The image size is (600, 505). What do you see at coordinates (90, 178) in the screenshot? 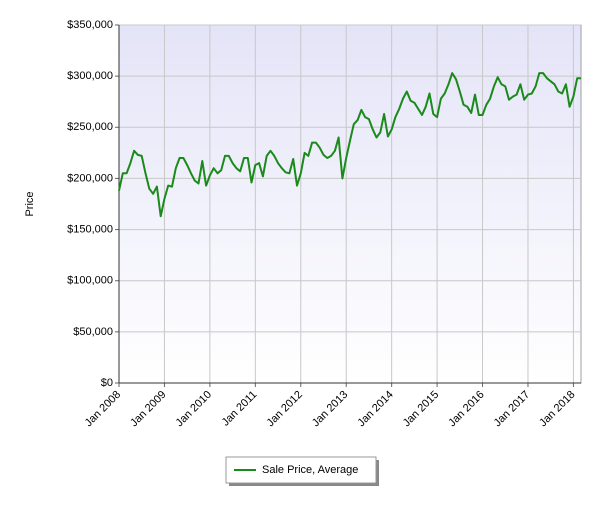
I see `y-tick-label: $200,000` at bounding box center [90, 178].